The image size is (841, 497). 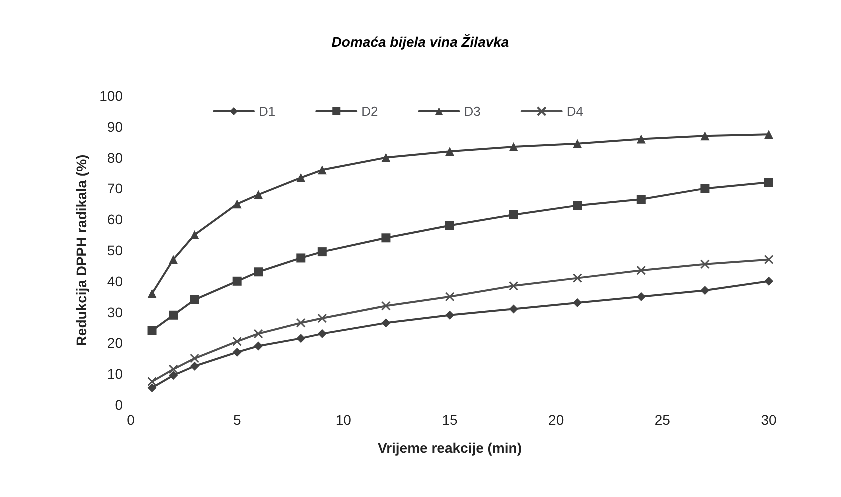 I want to click on y-tick-label: 20, so click(x=115, y=343).